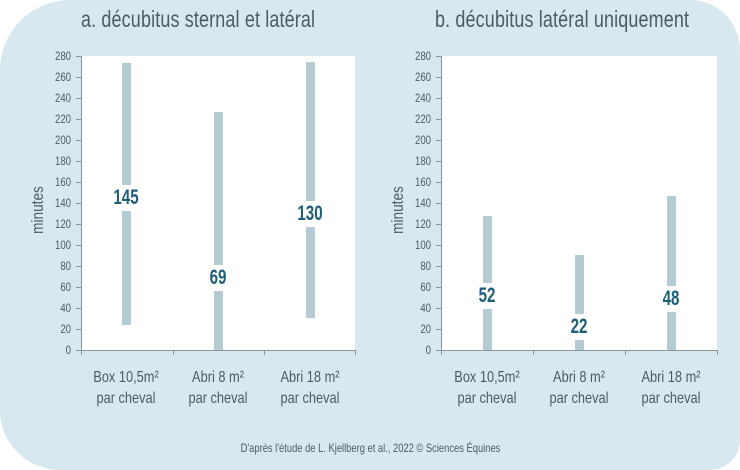  Describe the element at coordinates (422, 77) in the screenshot. I see `y-tick-label: 260` at that location.